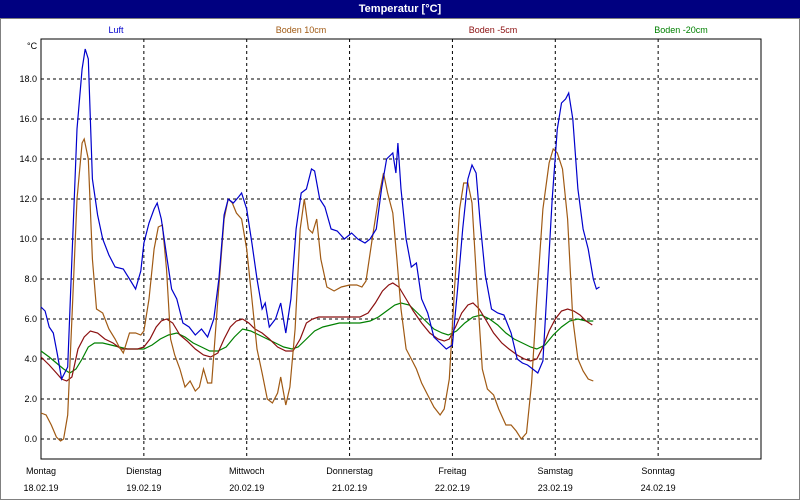  What do you see at coordinates (301, 30) in the screenshot?
I see `legend-entry: Boden 10cm` at bounding box center [301, 30].